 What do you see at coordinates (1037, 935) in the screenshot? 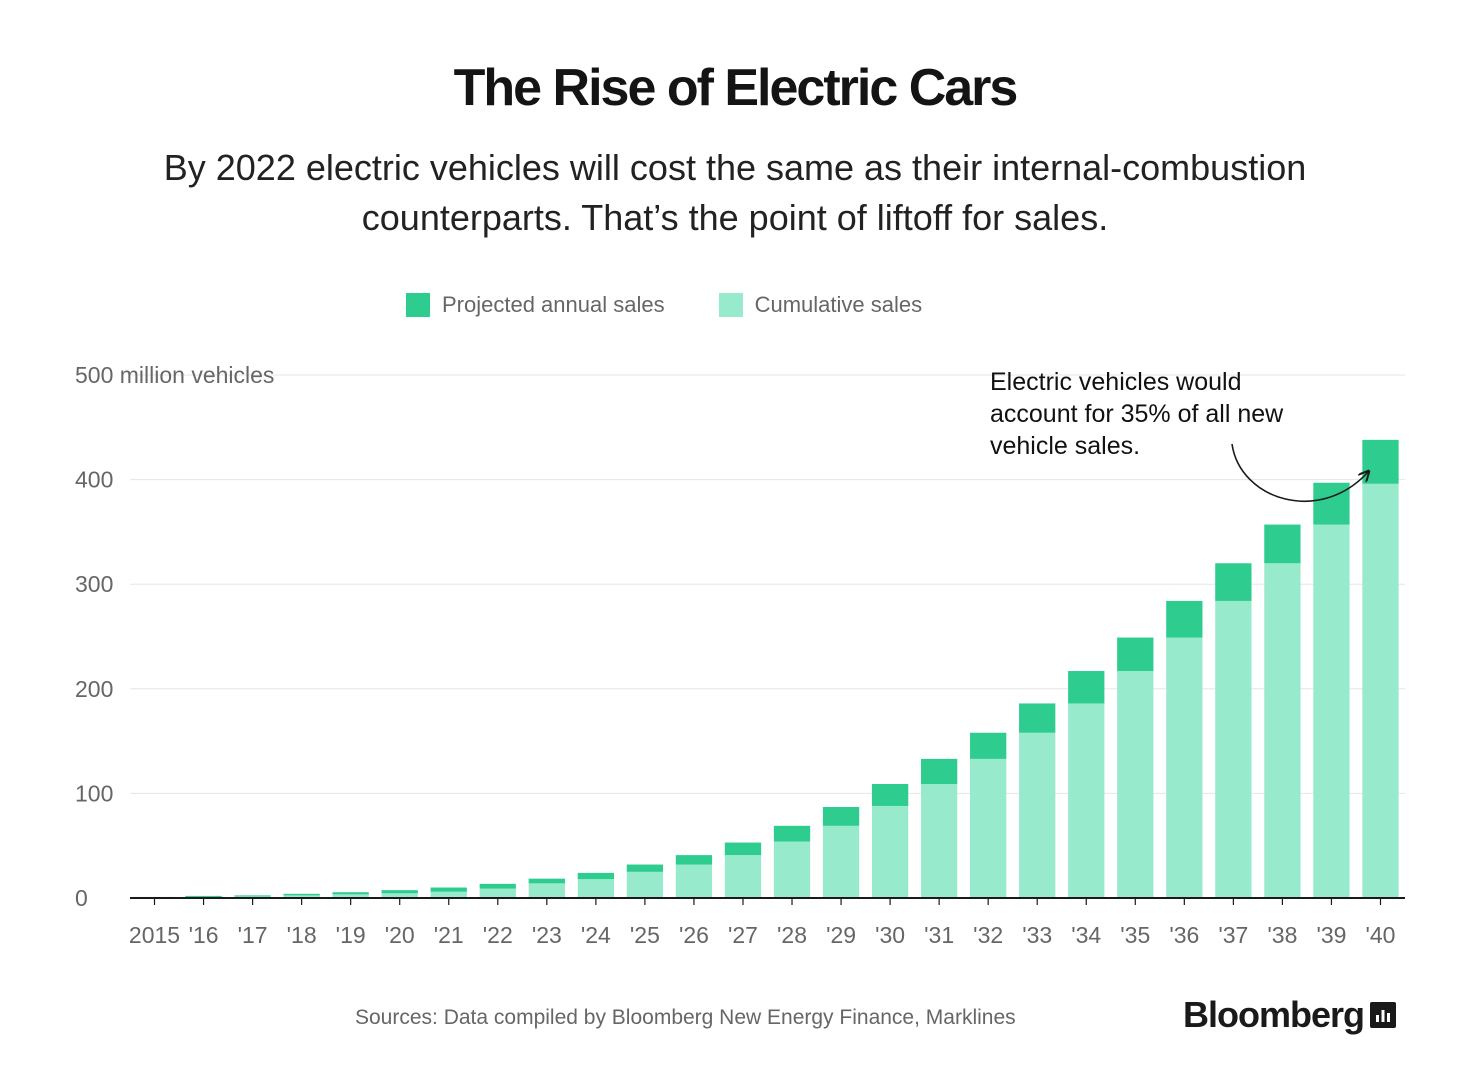
I see `x-tick-label: '33` at bounding box center [1037, 935].